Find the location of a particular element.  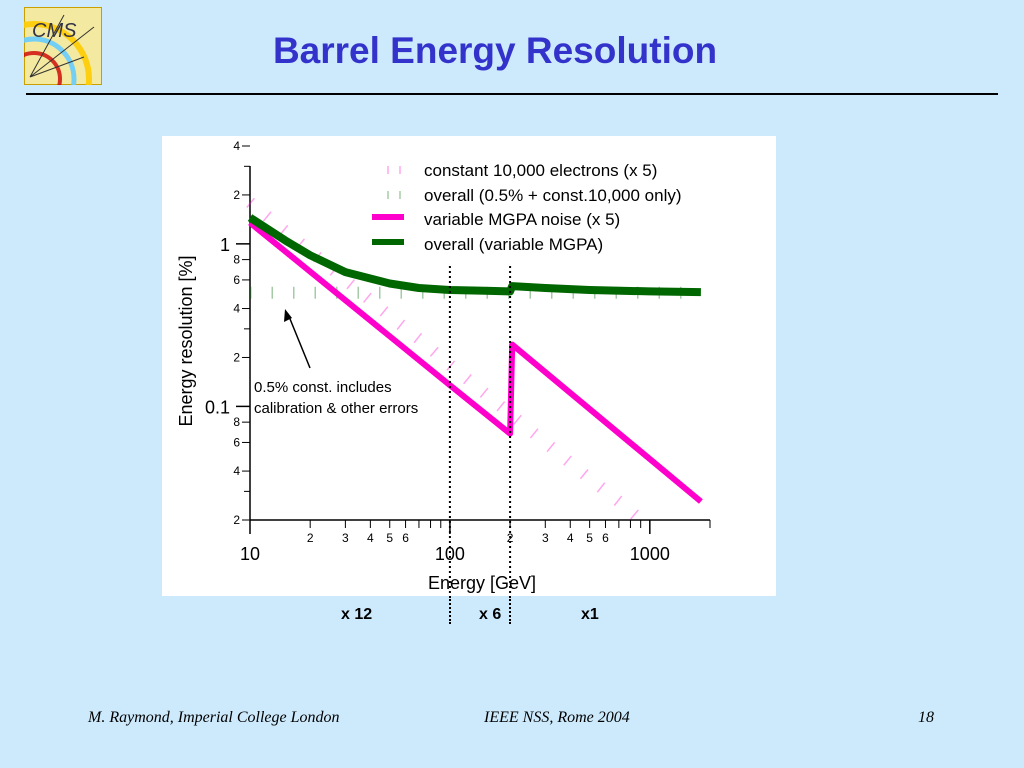

region-label-x12: x 12 is located at coordinates (357, 614).